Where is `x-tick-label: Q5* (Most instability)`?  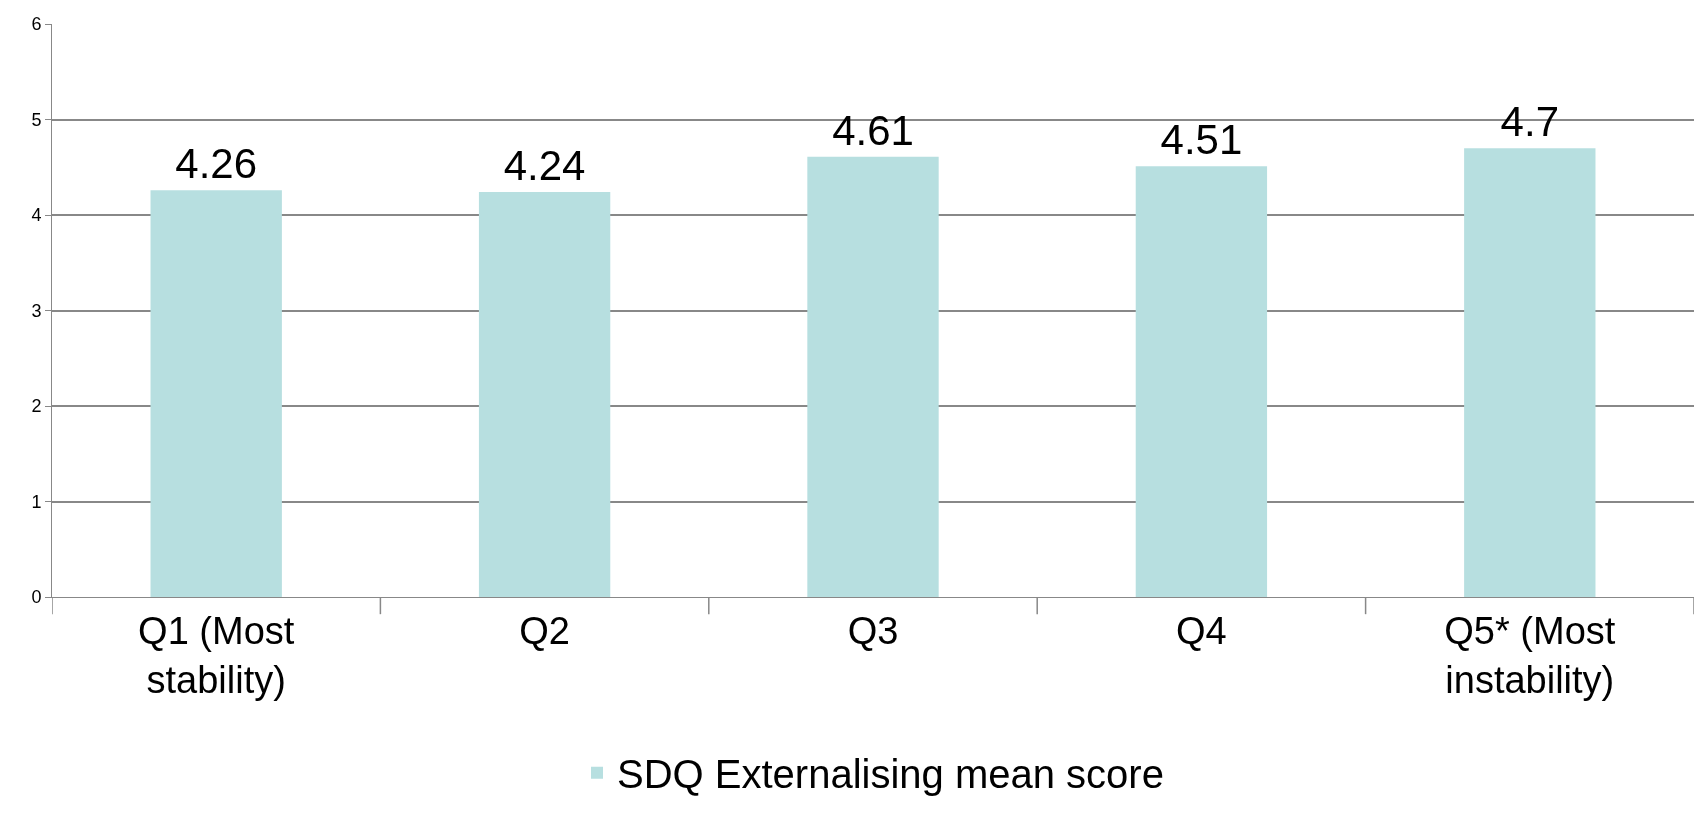
x-tick-label: Q5* (Most instability) is located at coordinates (1530, 655).